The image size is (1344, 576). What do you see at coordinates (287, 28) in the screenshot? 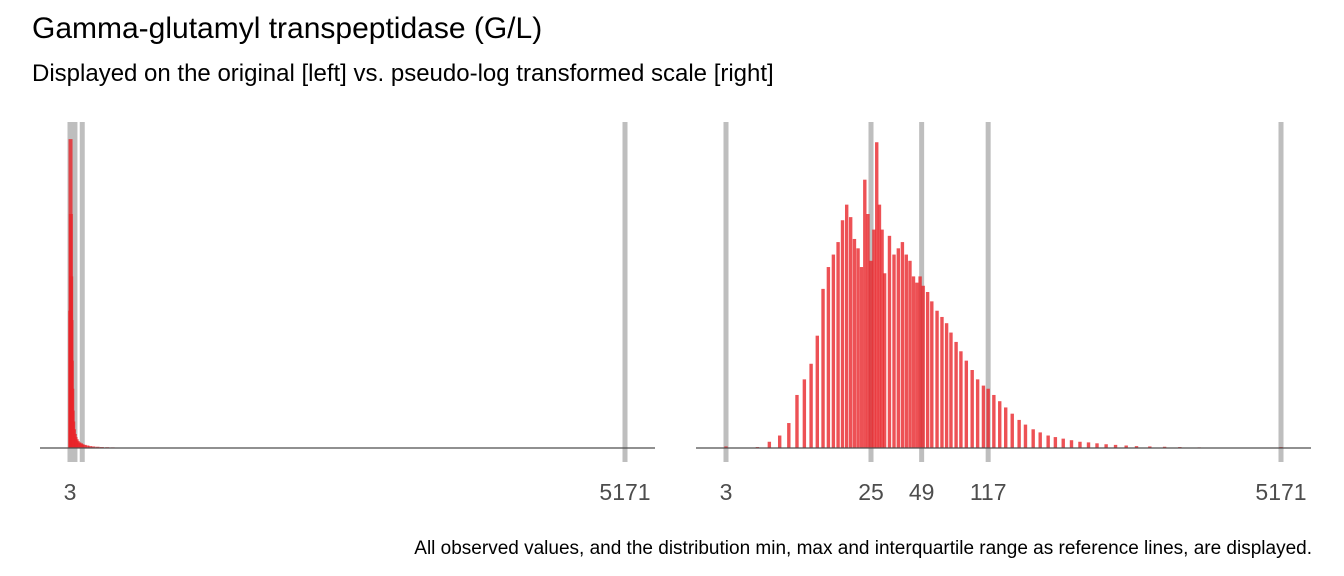
I see `chart-title: Gamma-glutamyl transpeptidase (G/L)` at bounding box center [287, 28].